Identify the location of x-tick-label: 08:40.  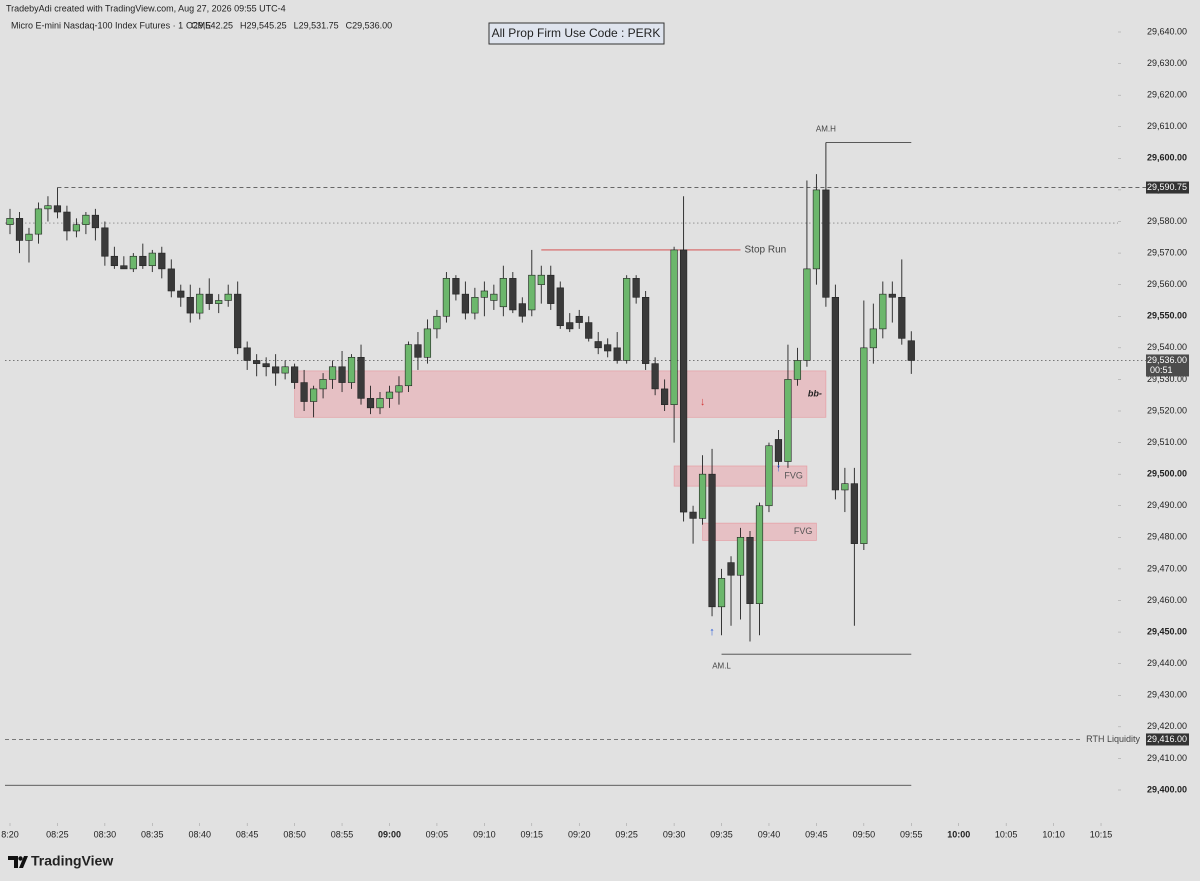
(199, 834).